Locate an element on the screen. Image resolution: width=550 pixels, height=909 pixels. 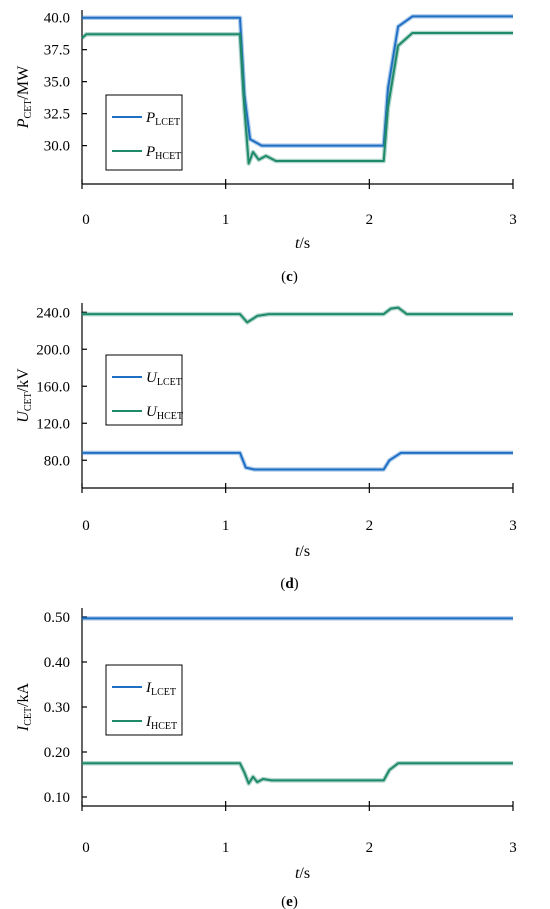
y-axis-label: PCET/MW is located at coordinates (24, 97).